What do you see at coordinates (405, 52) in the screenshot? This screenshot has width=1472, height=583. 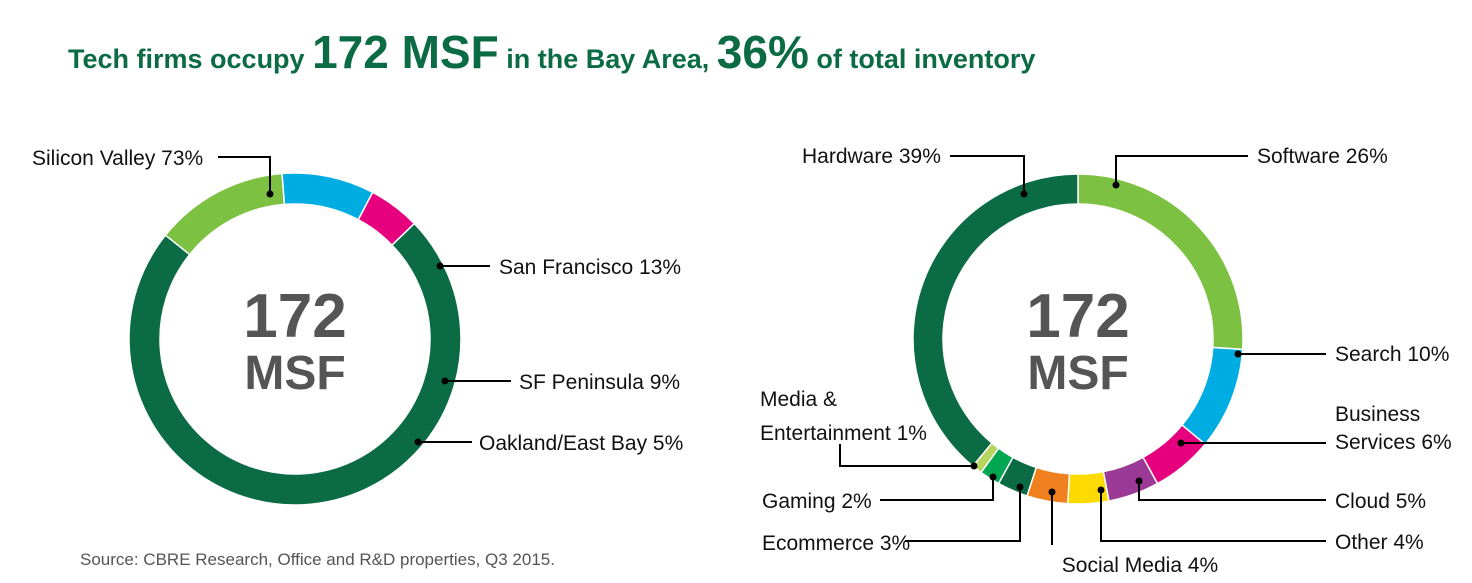 I see `title-highlight-msf: 172 MSF` at bounding box center [405, 52].